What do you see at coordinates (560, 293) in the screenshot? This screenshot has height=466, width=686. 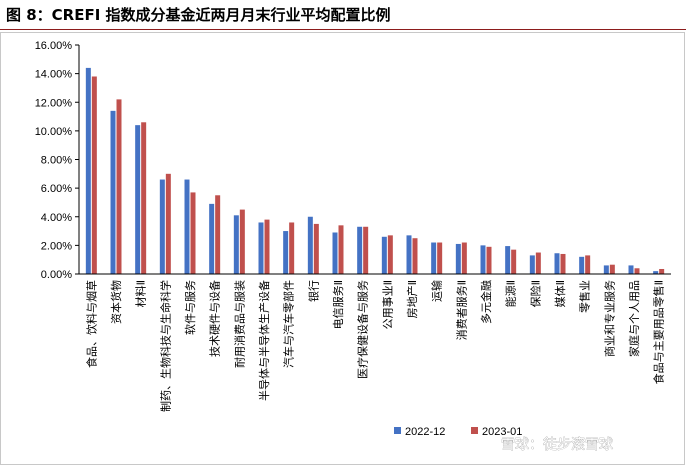 I see `x-category-label: 媒体Ⅱ` at bounding box center [560, 293].